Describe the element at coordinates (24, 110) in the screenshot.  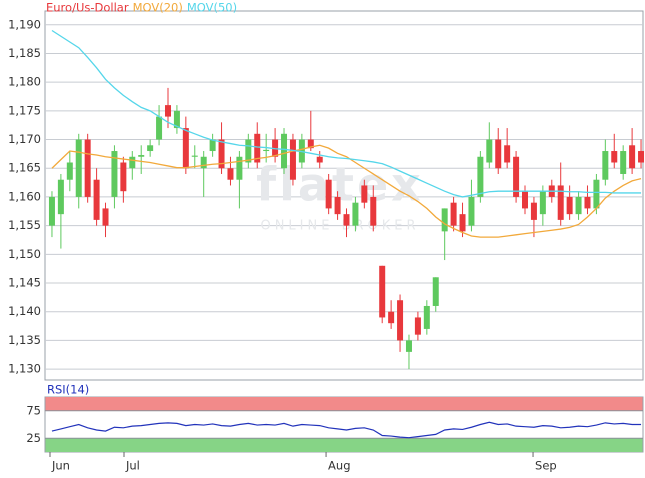
I see `y-tick-label: 1,175` at that location.